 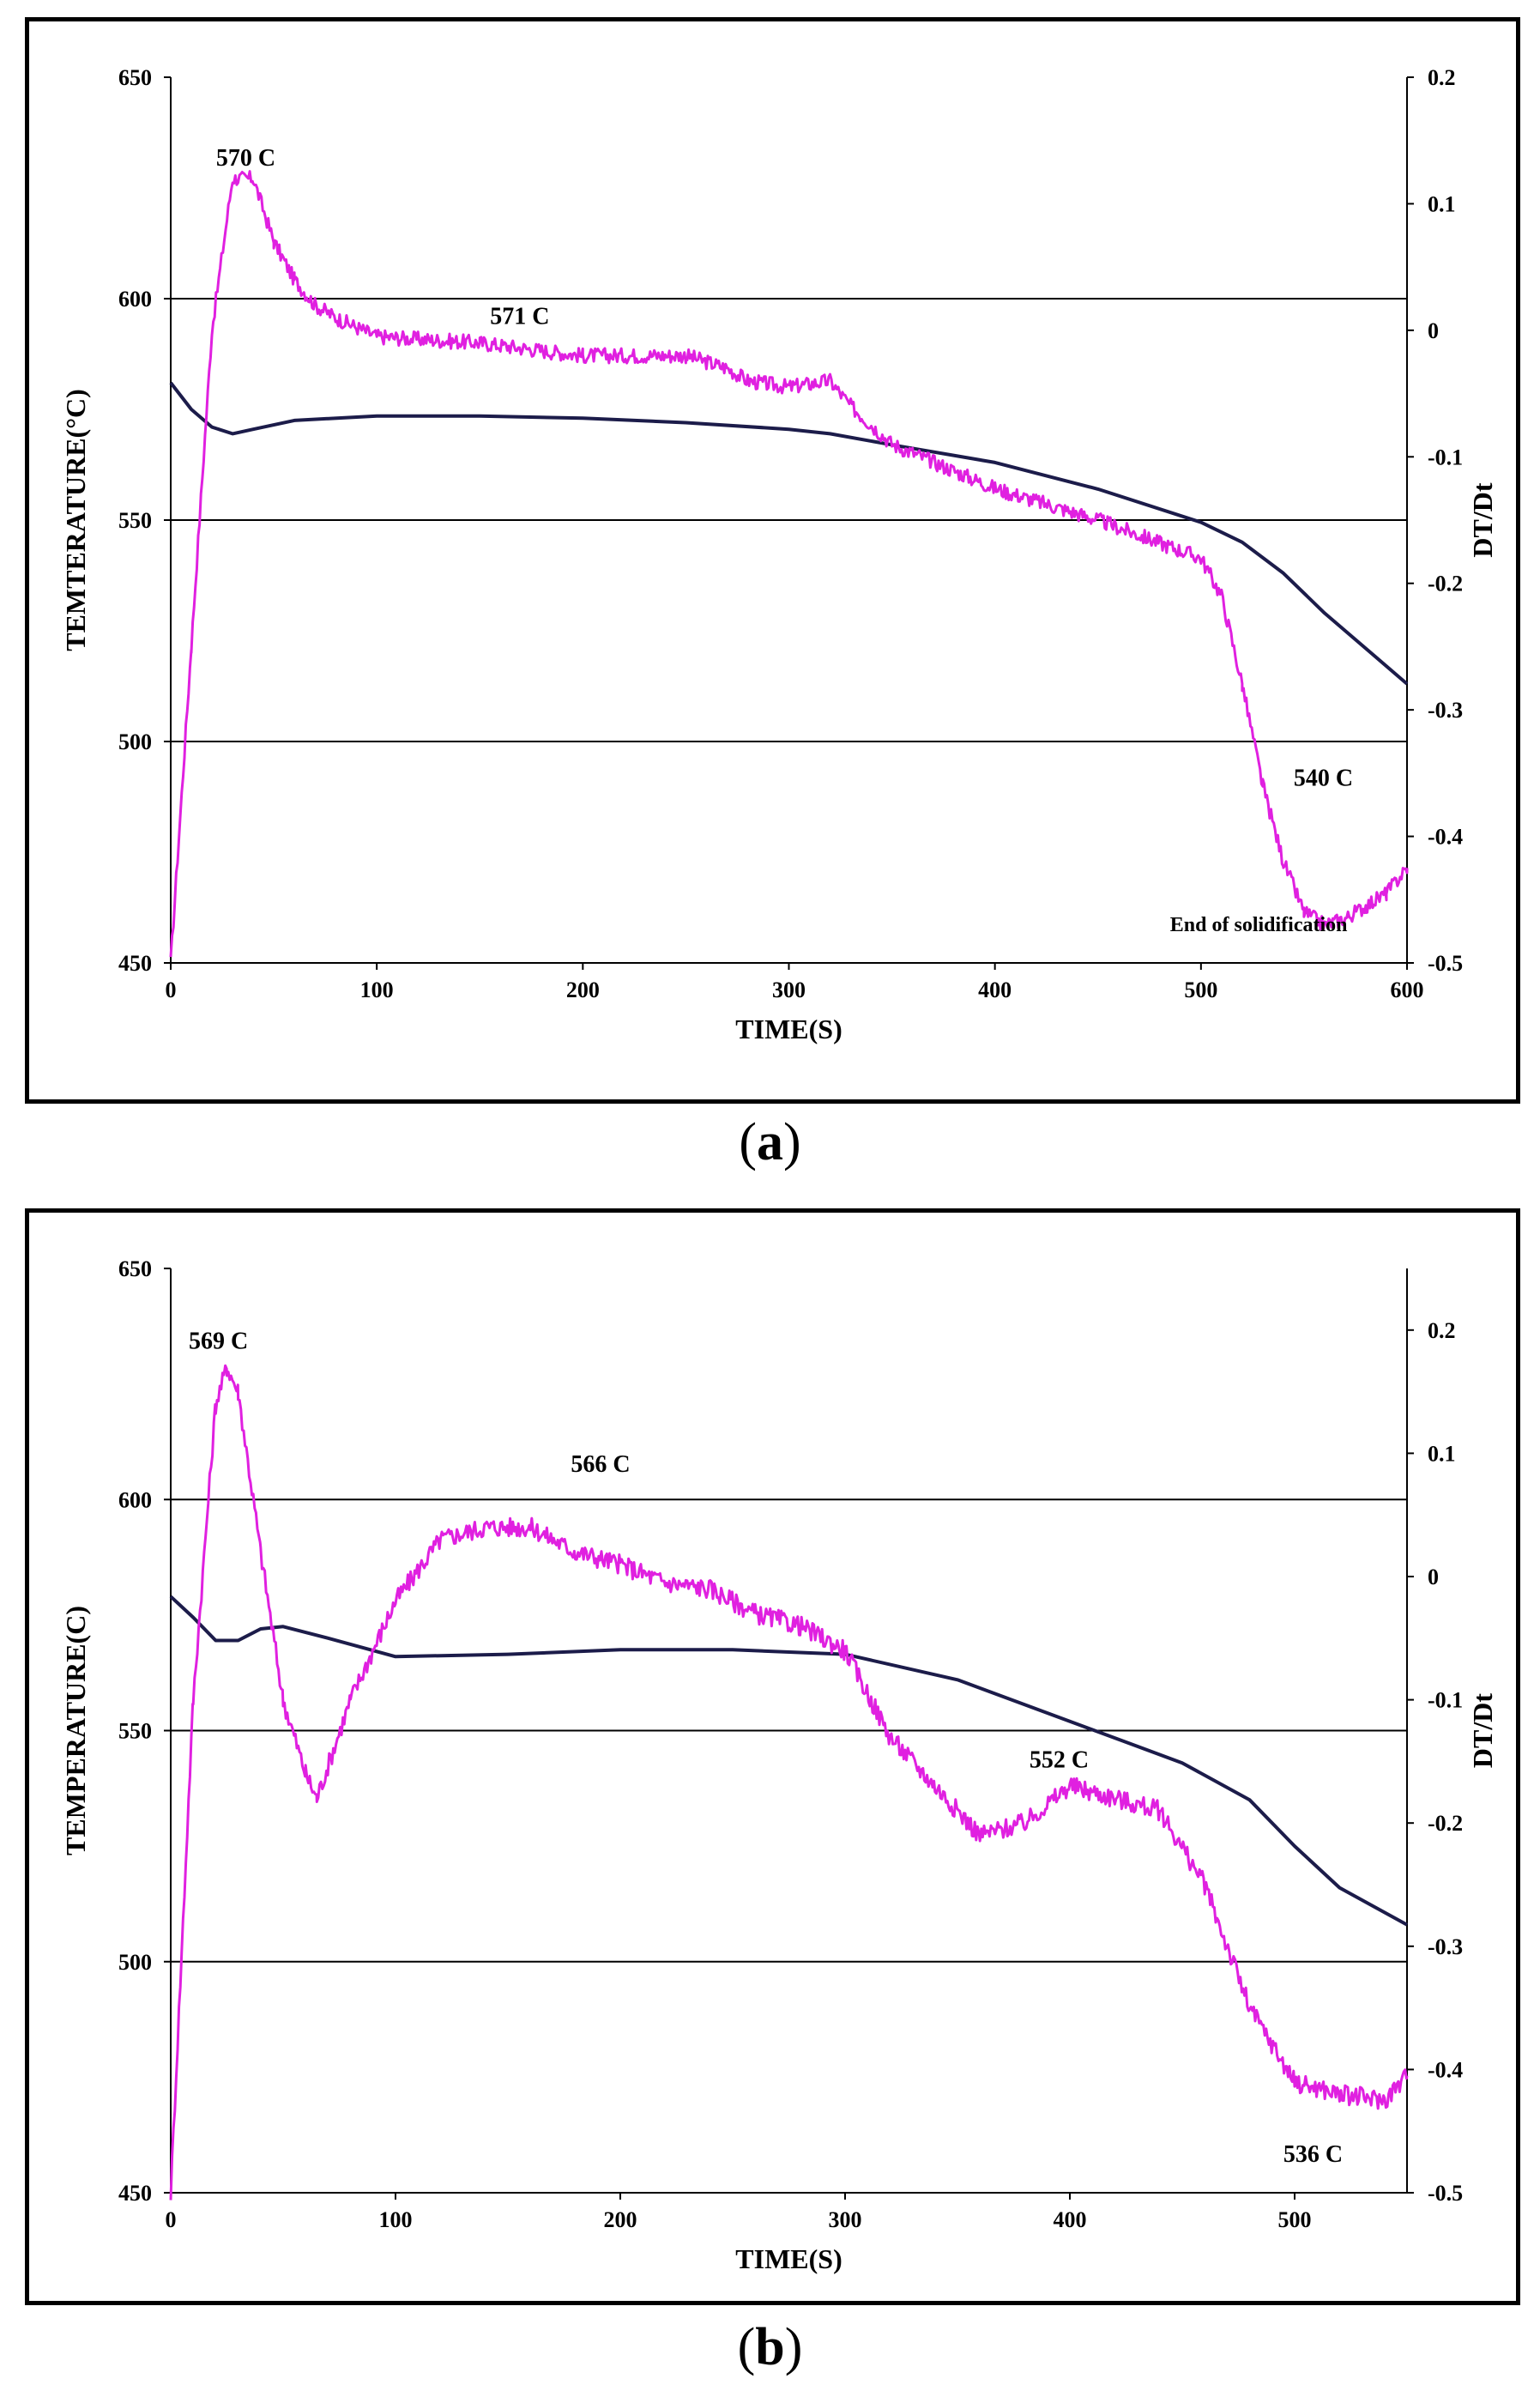 I want to click on x-tick-label: 600, so click(x=1407, y=990).